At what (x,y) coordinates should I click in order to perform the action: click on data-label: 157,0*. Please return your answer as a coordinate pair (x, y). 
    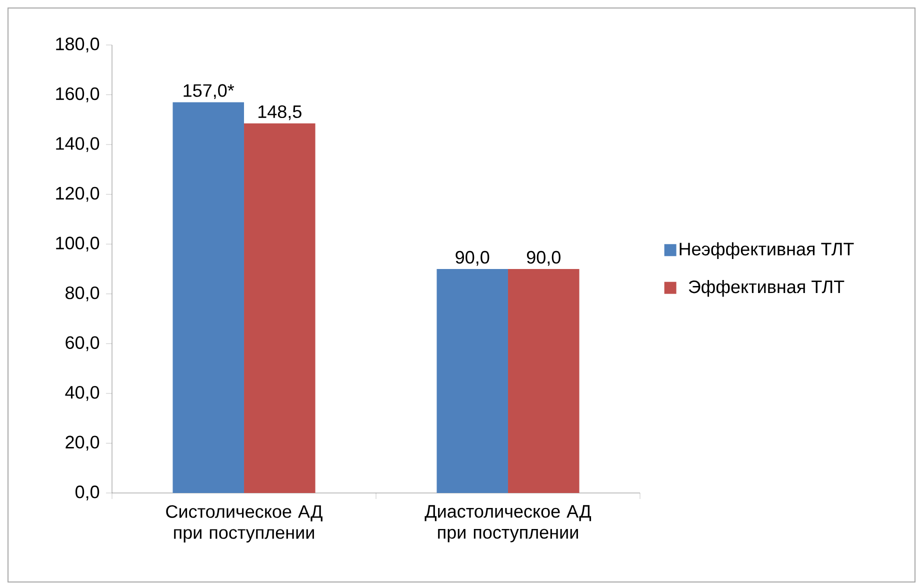
    Looking at the image, I should click on (209, 92).